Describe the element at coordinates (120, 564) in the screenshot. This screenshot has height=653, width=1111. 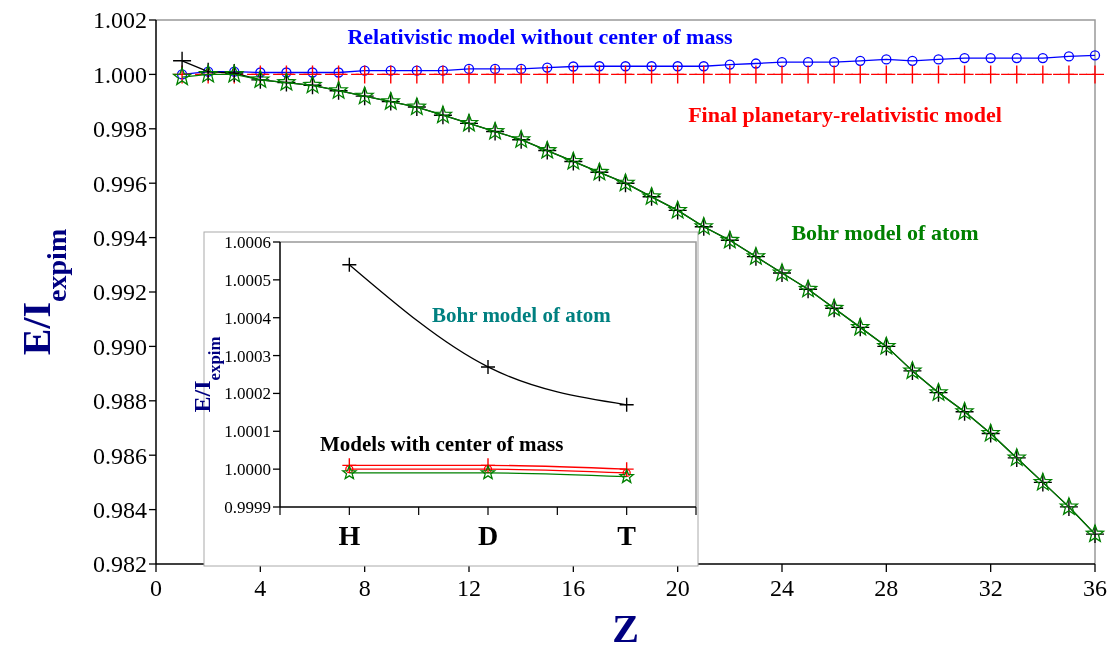
I see `y-tick-label: 0.982` at that location.